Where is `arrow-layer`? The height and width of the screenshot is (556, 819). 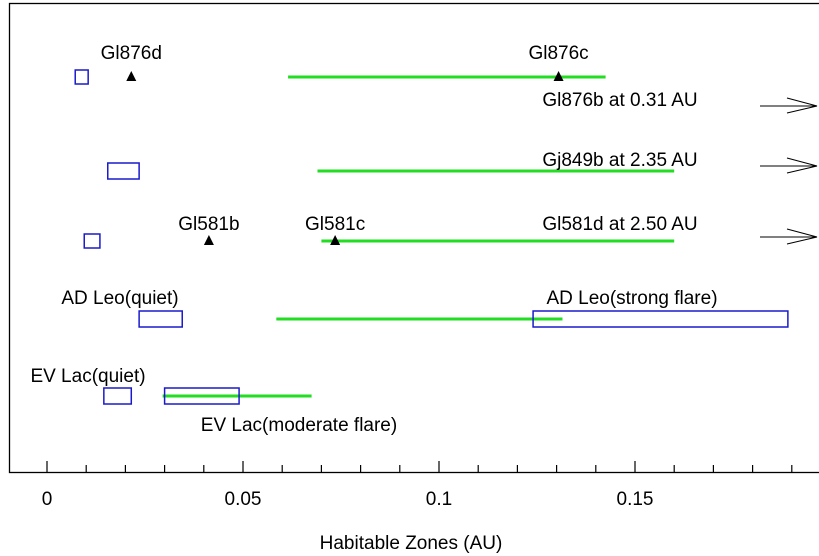 arrow-layer is located at coordinates (789, 171).